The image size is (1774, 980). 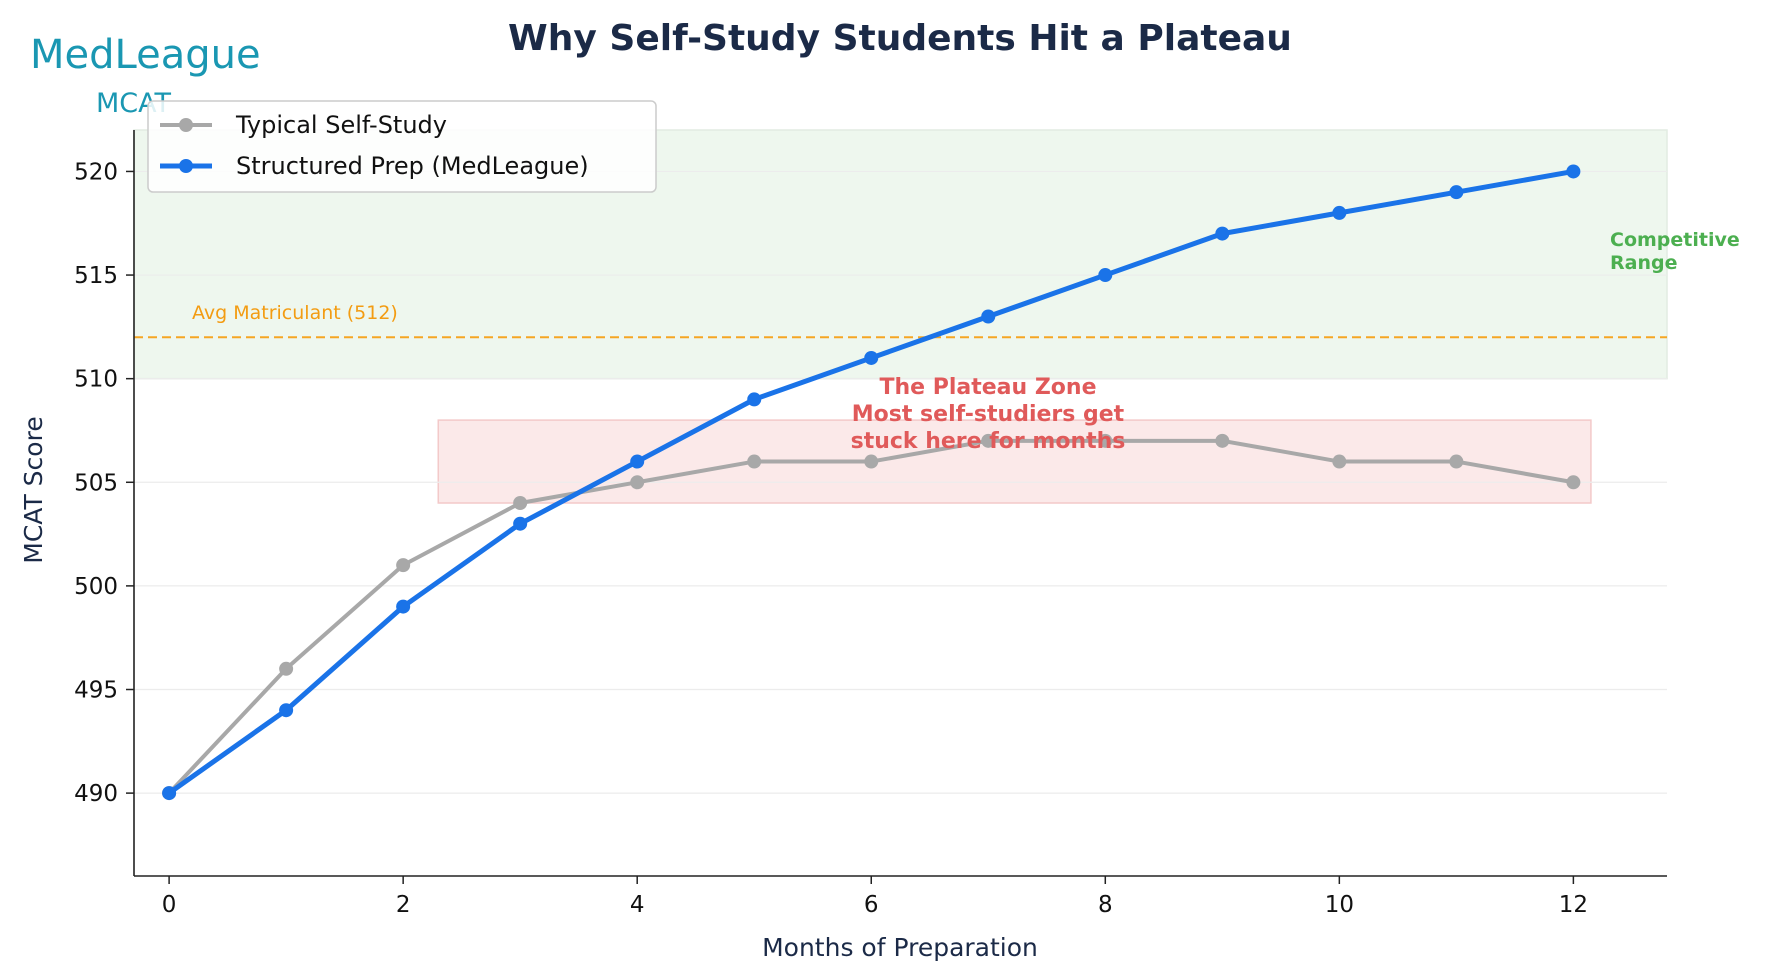 What do you see at coordinates (1675, 251) in the screenshot?
I see `competitive-range-label: Competitive Range` at bounding box center [1675, 251].